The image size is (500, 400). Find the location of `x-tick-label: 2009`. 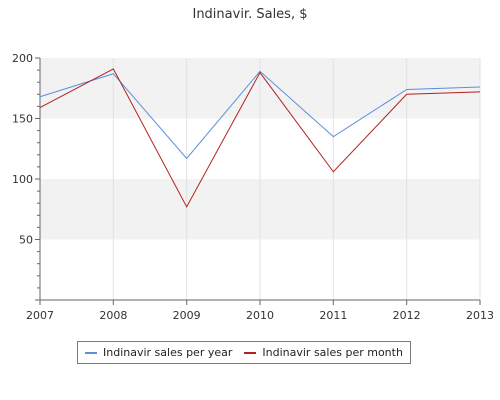

x-tick-label: 2009 is located at coordinates (187, 315).